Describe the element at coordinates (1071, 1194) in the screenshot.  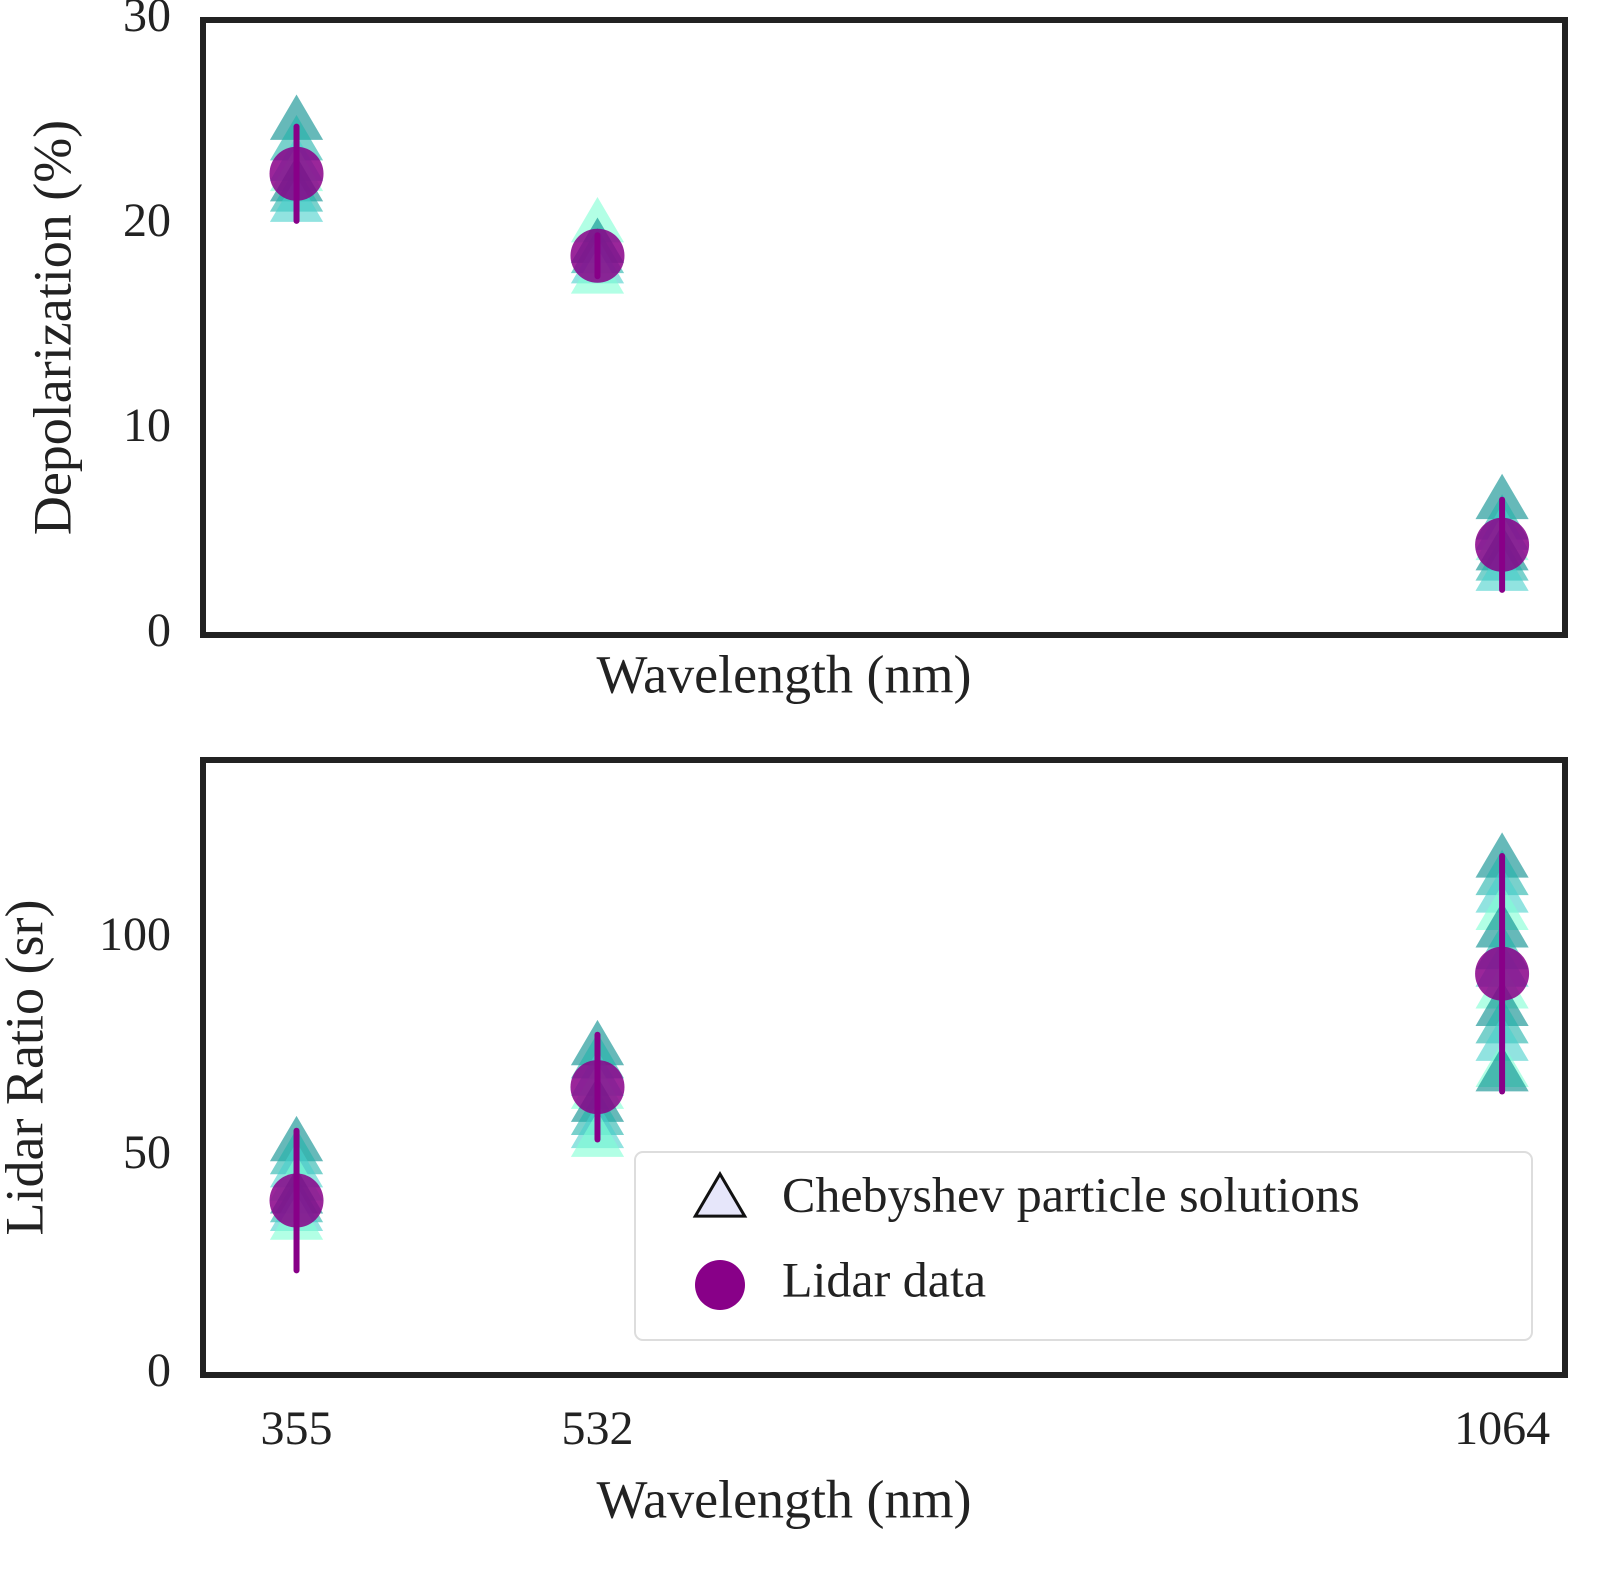
I see `legend-label: Chebyshev particle solutions` at that location.